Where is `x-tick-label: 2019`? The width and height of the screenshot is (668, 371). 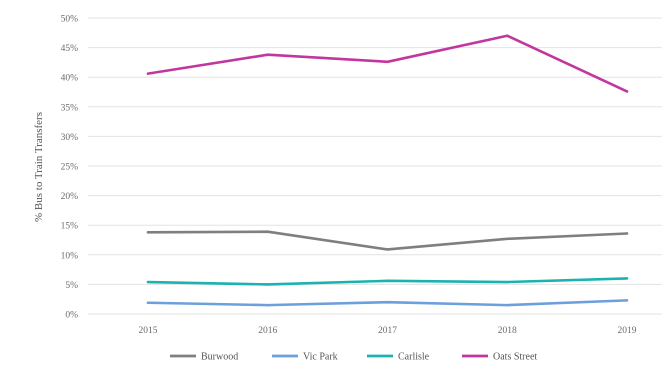 x-tick-label: 2019 is located at coordinates (627, 331).